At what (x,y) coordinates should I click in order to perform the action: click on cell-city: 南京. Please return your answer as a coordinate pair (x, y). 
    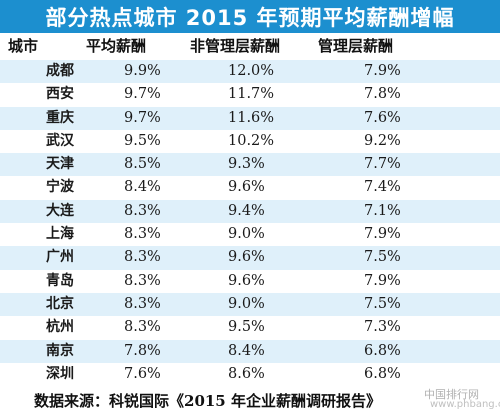
    Looking at the image, I should click on (60, 350).